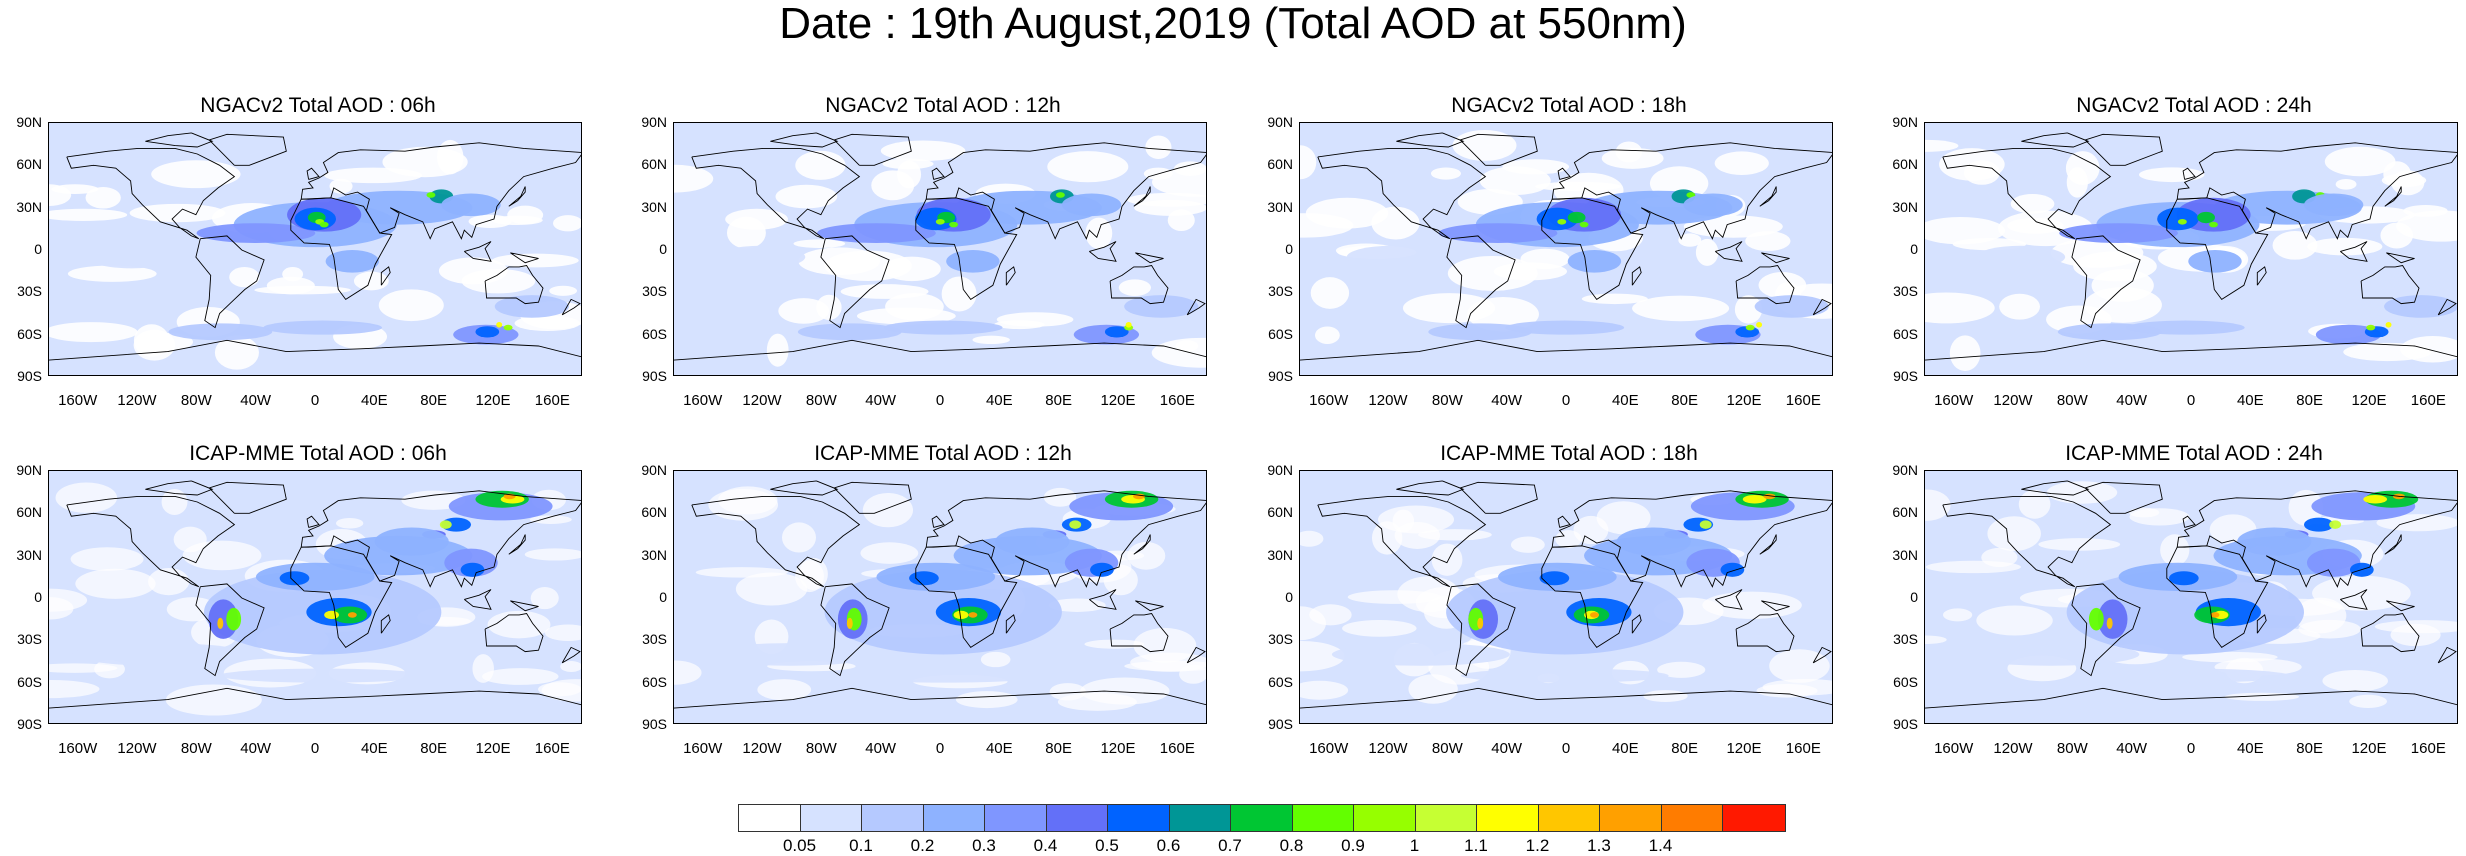  I want to click on panel-title: ICAP-MME Total AOD : 24h, so click(2194, 453).